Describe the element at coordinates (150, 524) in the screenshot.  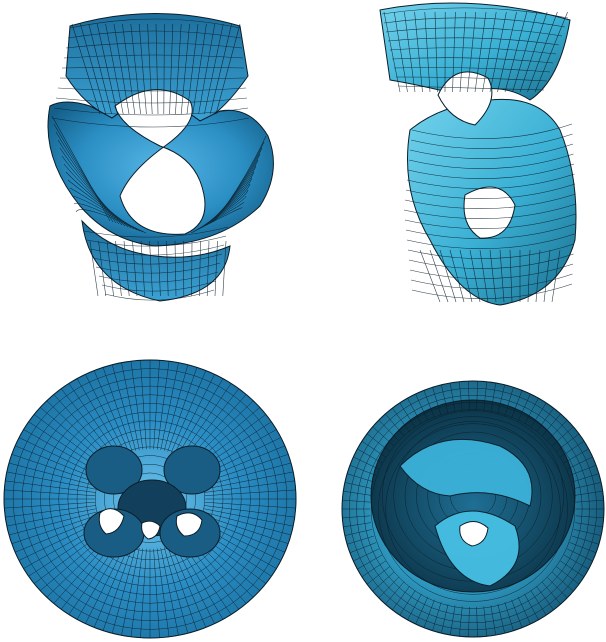
I see `disc-holes` at that location.